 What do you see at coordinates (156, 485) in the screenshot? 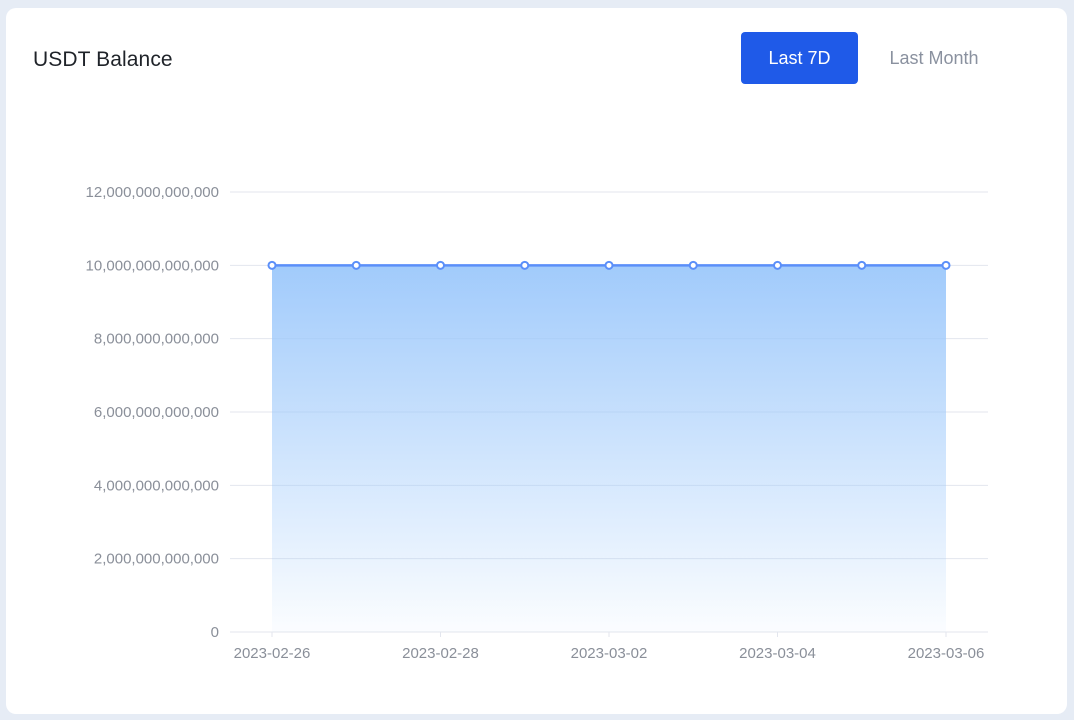
I see `y-tick-label: 4,000,000,000,000` at bounding box center [156, 485].